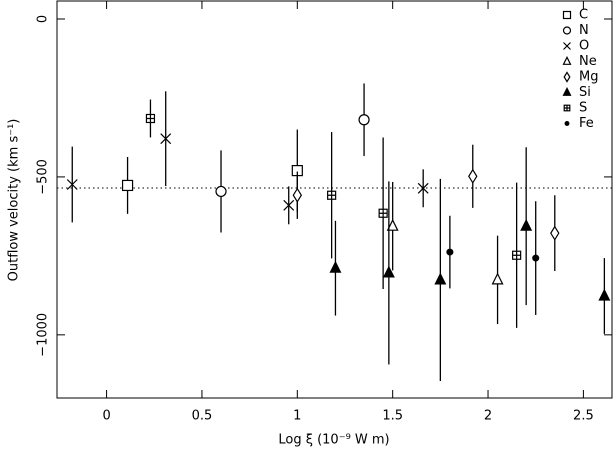 The height and width of the screenshot is (462, 616). What do you see at coordinates (588, 61) in the screenshot?
I see `legend-label: Ne` at bounding box center [588, 61].